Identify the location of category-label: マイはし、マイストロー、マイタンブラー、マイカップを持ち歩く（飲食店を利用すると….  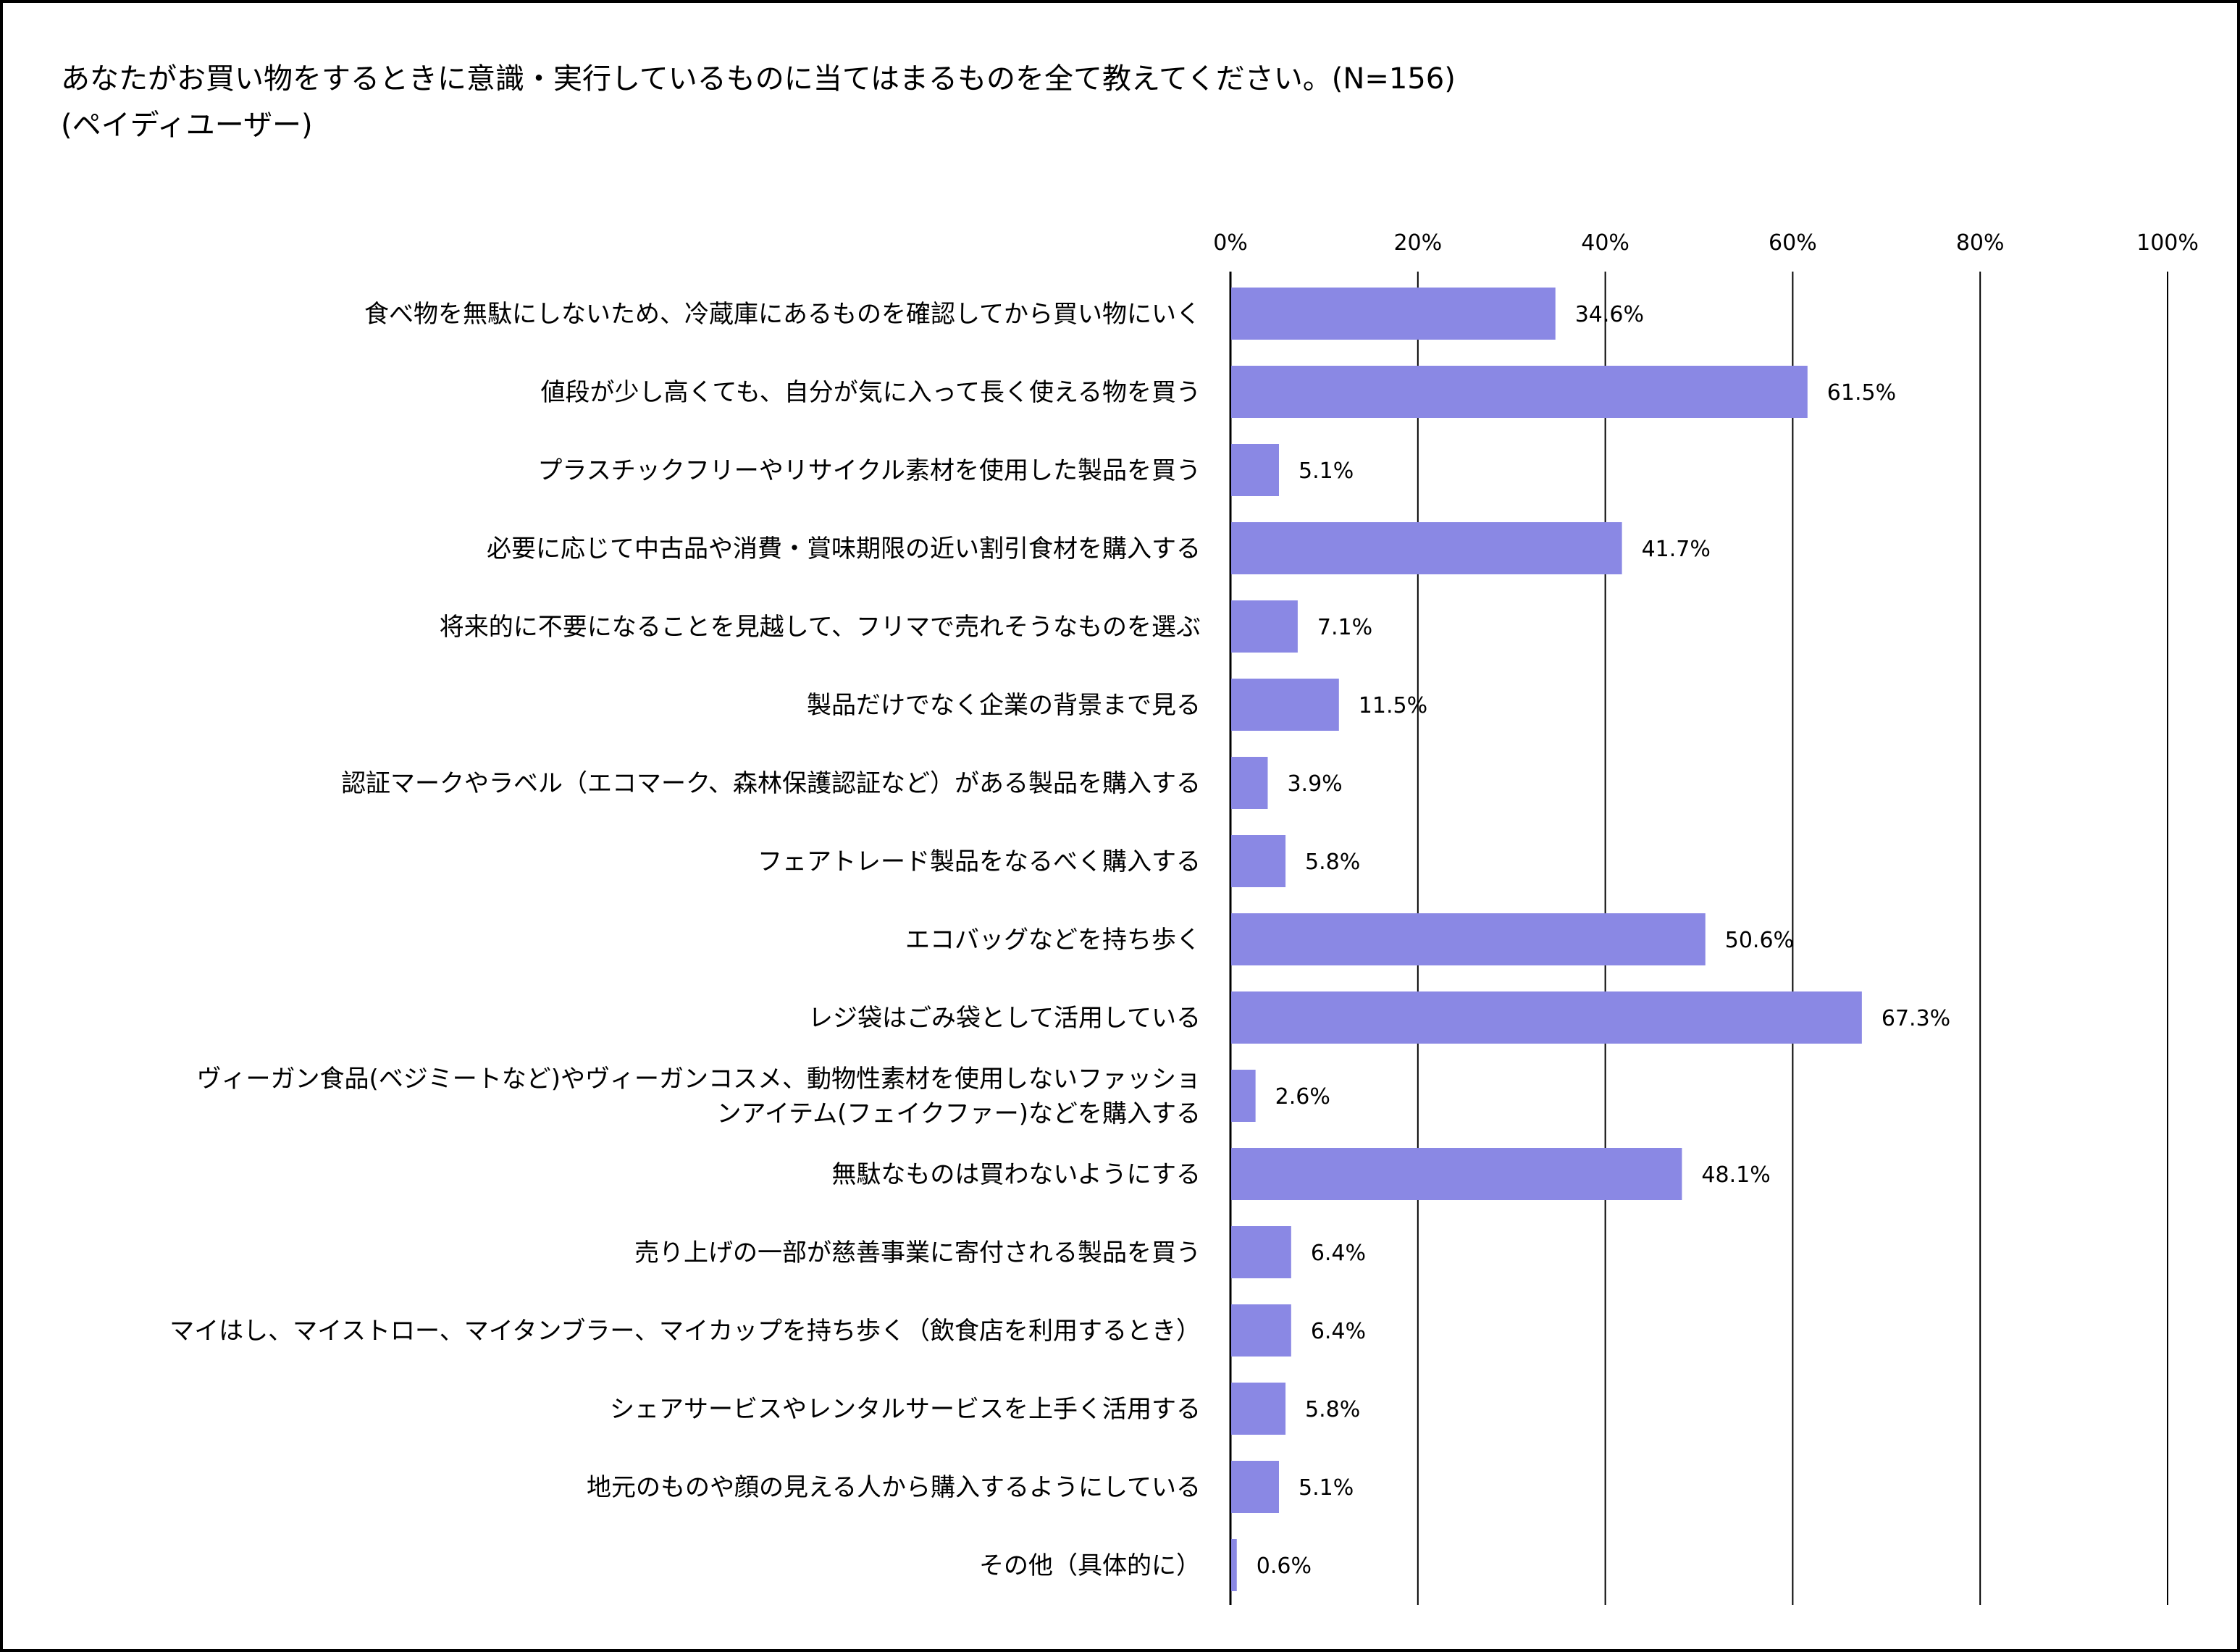
(685, 1331).